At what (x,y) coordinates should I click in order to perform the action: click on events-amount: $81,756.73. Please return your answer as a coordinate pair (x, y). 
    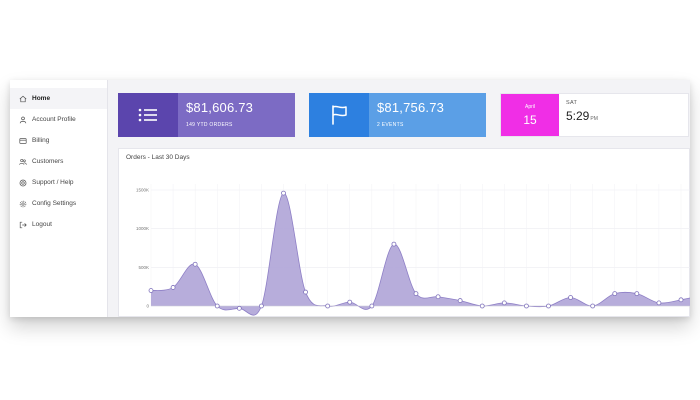
    Looking at the image, I should click on (411, 107).